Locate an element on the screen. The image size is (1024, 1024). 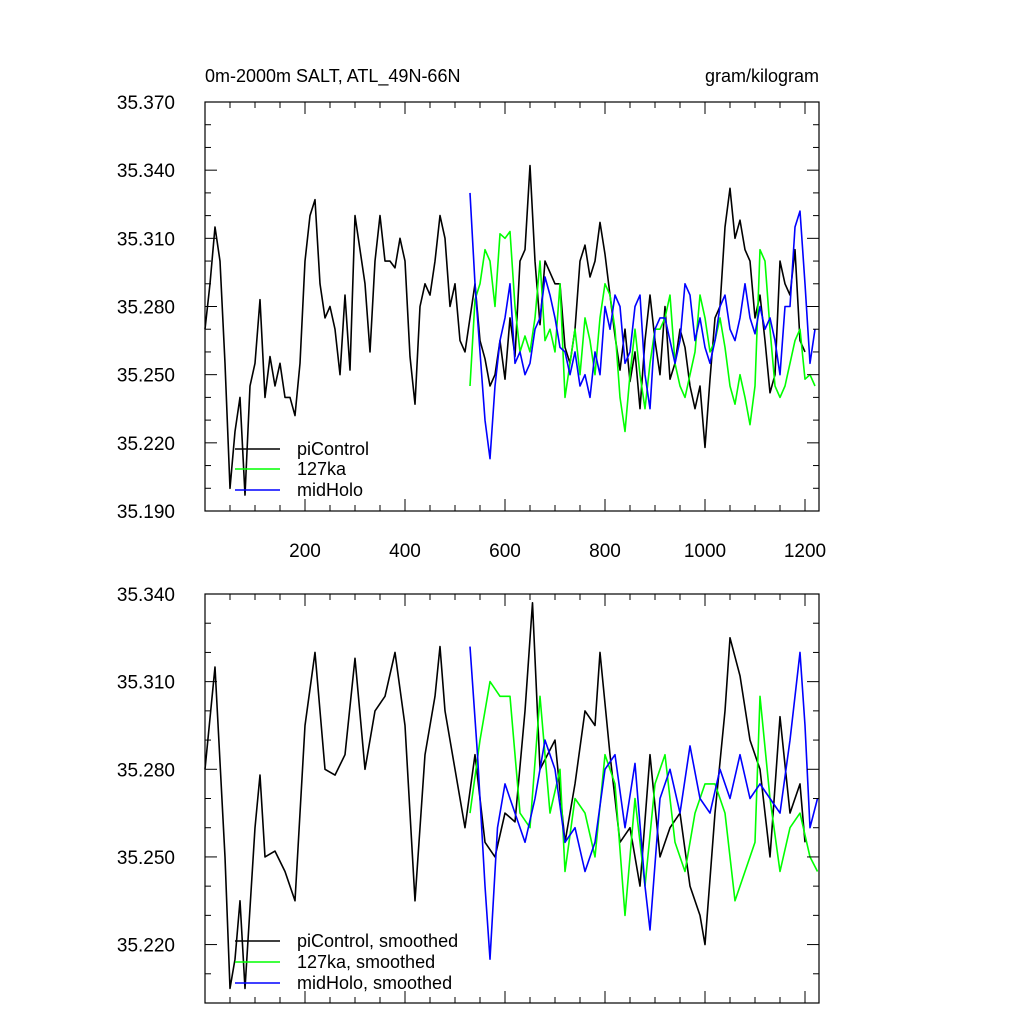
series-line-midholo is located at coordinates (642, 326).